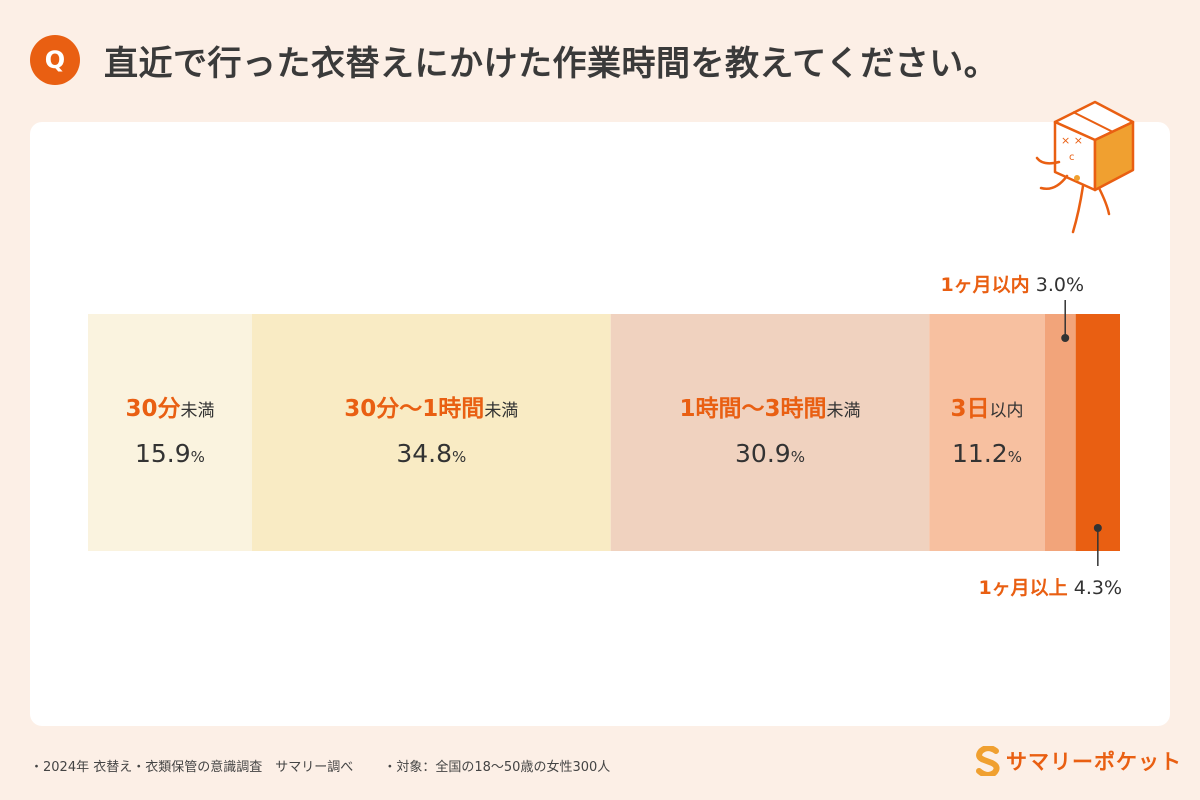 The image size is (1200, 800). I want to click on logo-s-icon, so click(988, 761).